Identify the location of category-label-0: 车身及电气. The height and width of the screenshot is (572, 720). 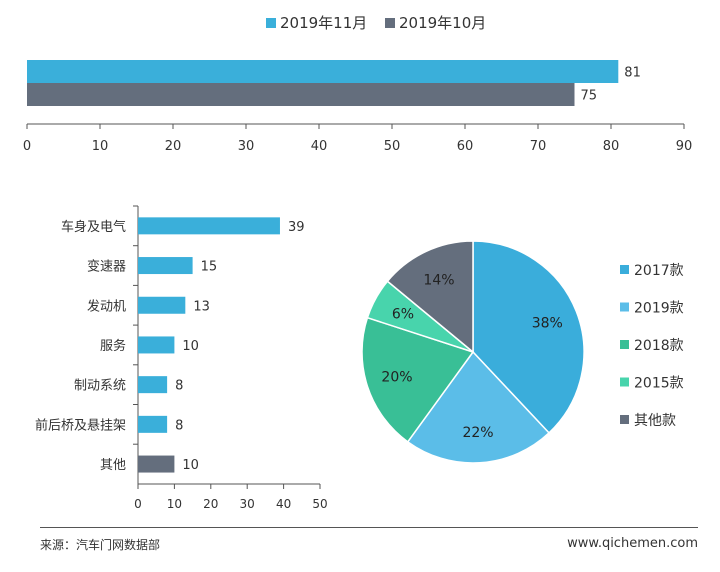
(93, 227).